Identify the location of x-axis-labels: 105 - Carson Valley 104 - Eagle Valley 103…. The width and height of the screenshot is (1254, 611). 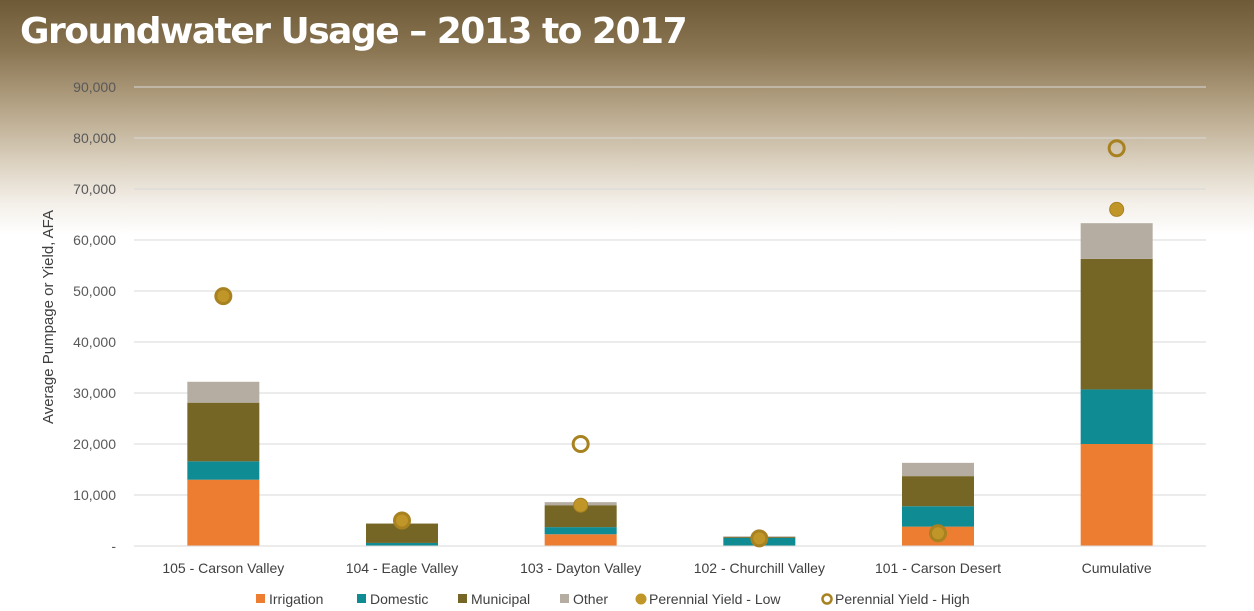
(657, 568).